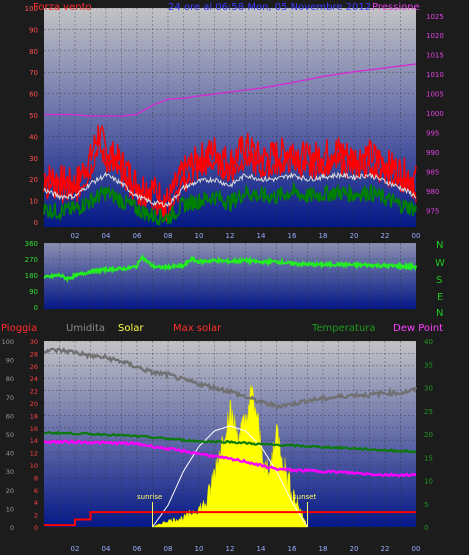 This screenshot has width=469, height=555. I want to click on date-title: 24 ore al 06:58 Mon, 05 Novembre 2012, so click(269, 7).